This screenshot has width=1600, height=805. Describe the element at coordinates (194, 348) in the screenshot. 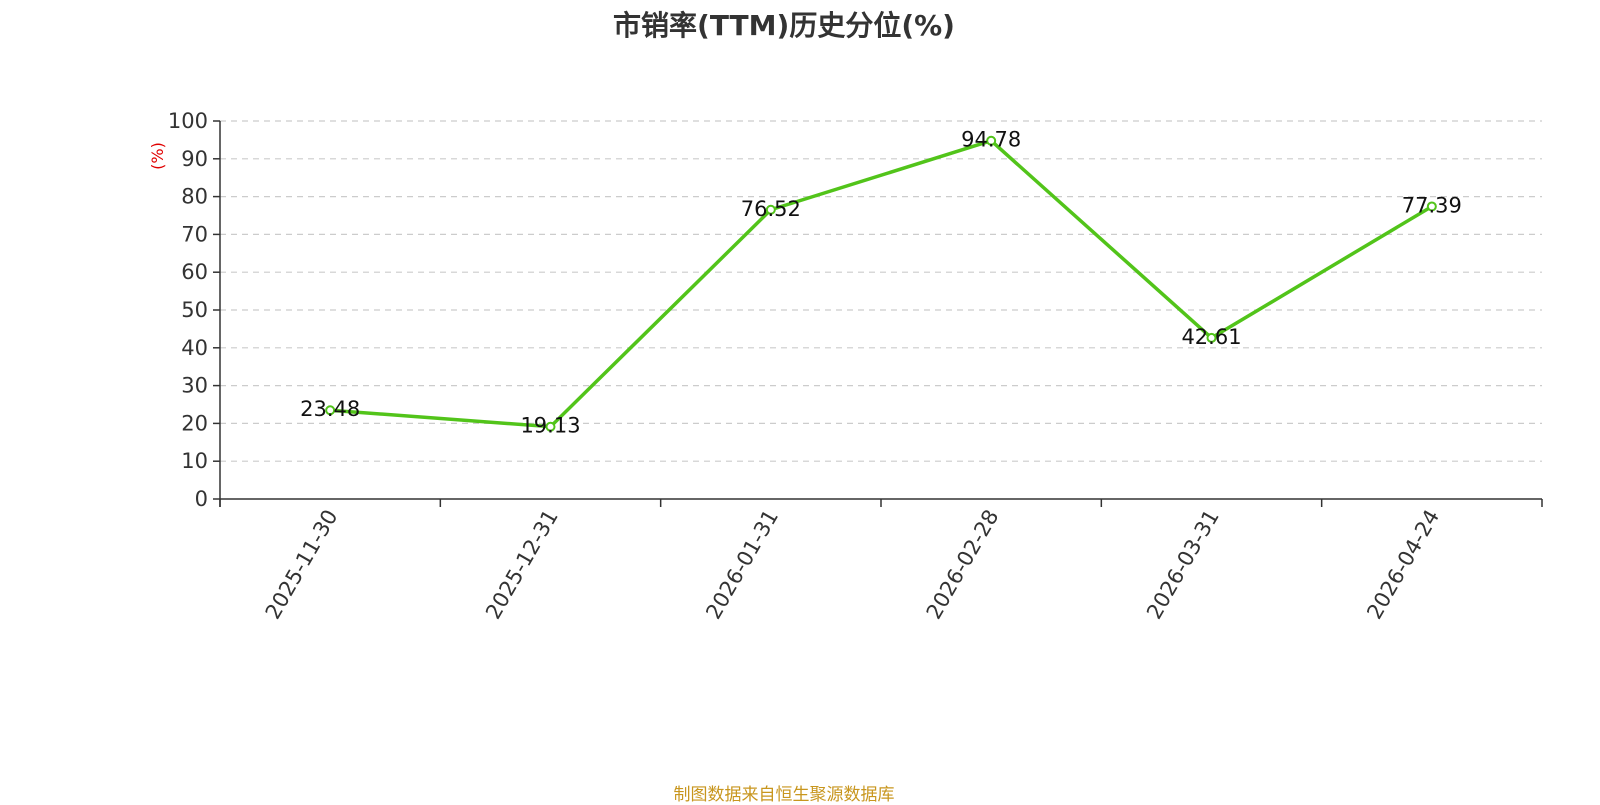

I see `y-tick-label: 40` at that location.